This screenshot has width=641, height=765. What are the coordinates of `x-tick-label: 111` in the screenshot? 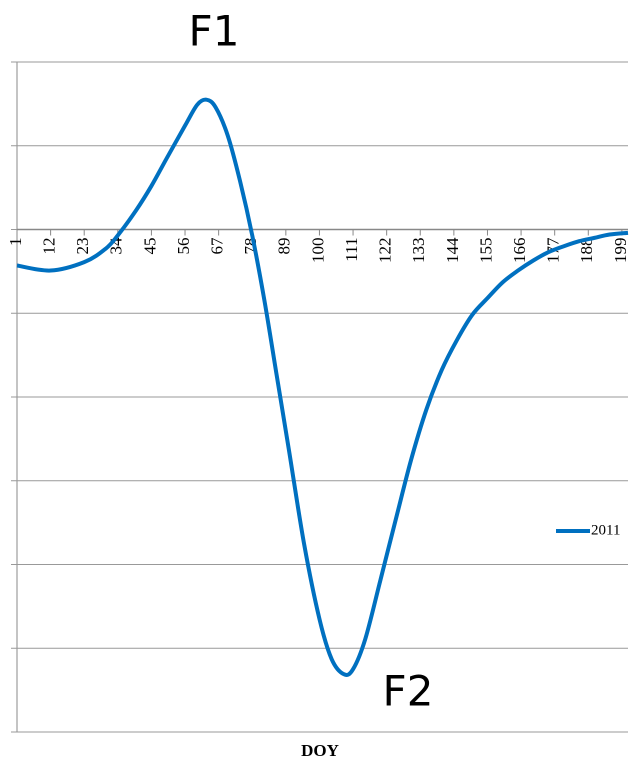 It's located at (351, 250).